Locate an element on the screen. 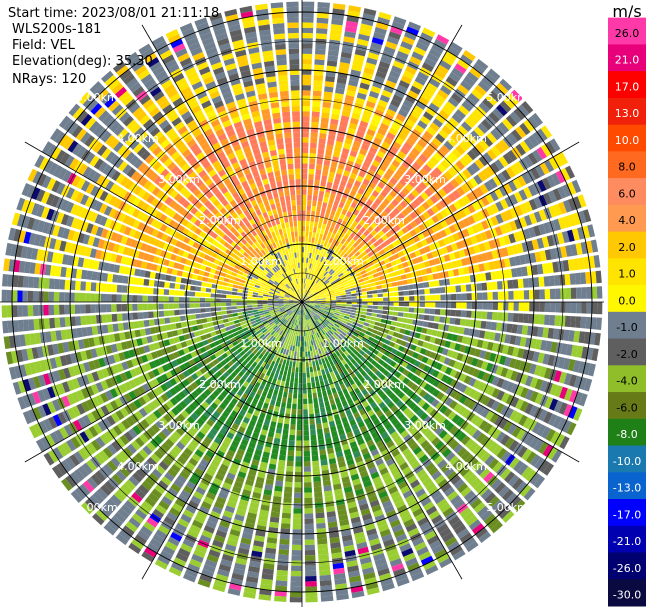  colorbar-tick-label: 13.0 is located at coordinates (627, 113).